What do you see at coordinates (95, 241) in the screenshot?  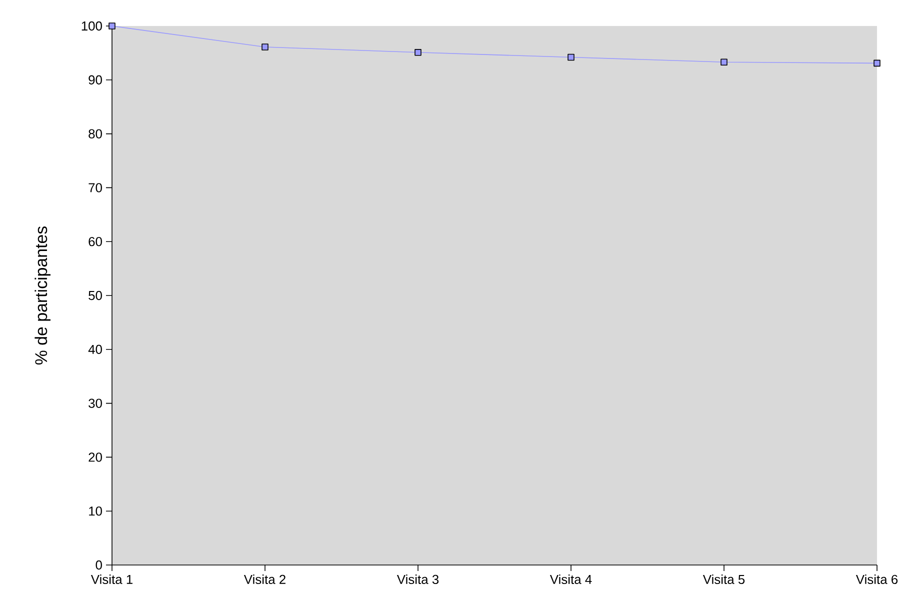 I see `y-tick-label: 60` at bounding box center [95, 241].